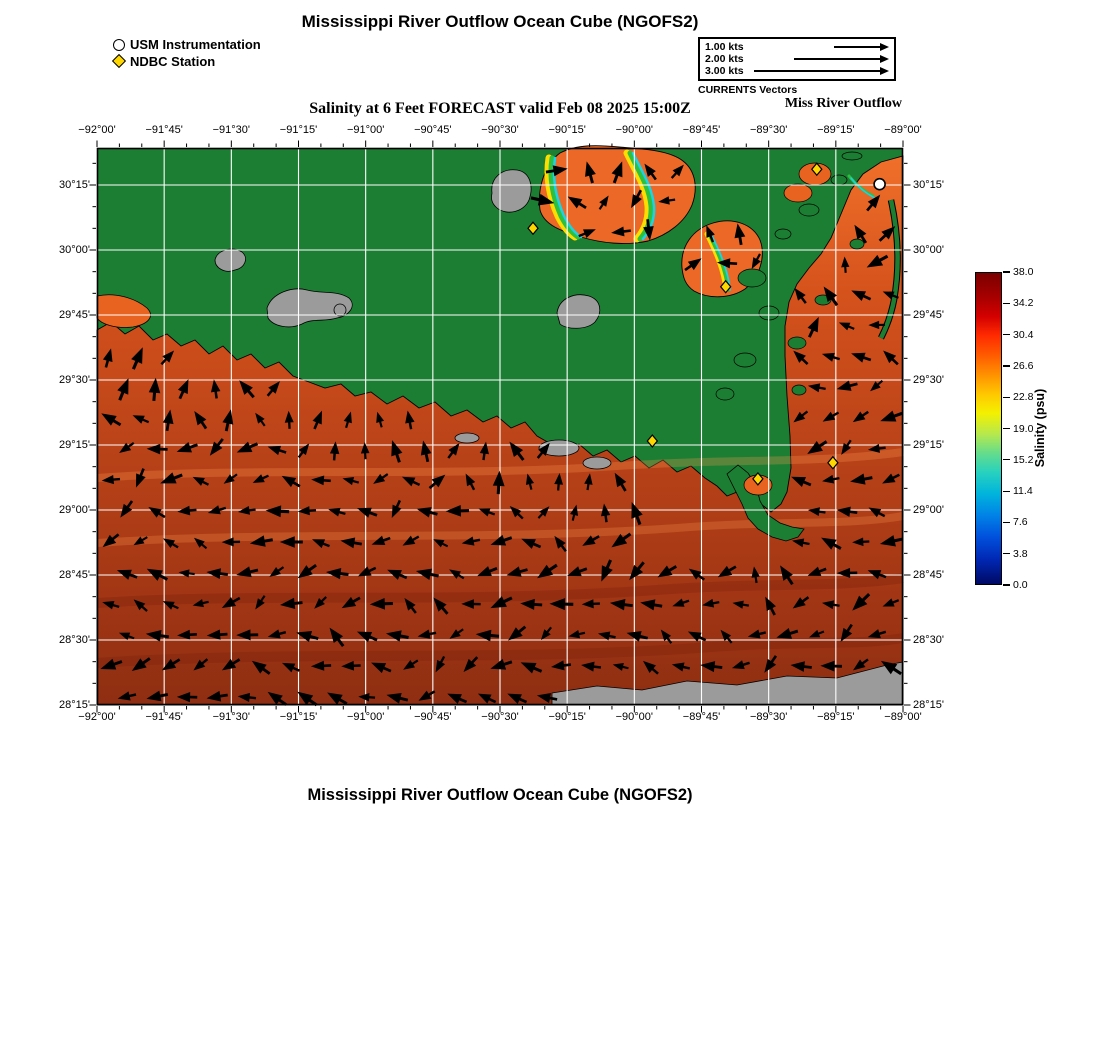 This screenshot has height=1050, width=1100. What do you see at coordinates (119, 45) in the screenshot?
I see `usm-legend-icon` at bounding box center [119, 45].